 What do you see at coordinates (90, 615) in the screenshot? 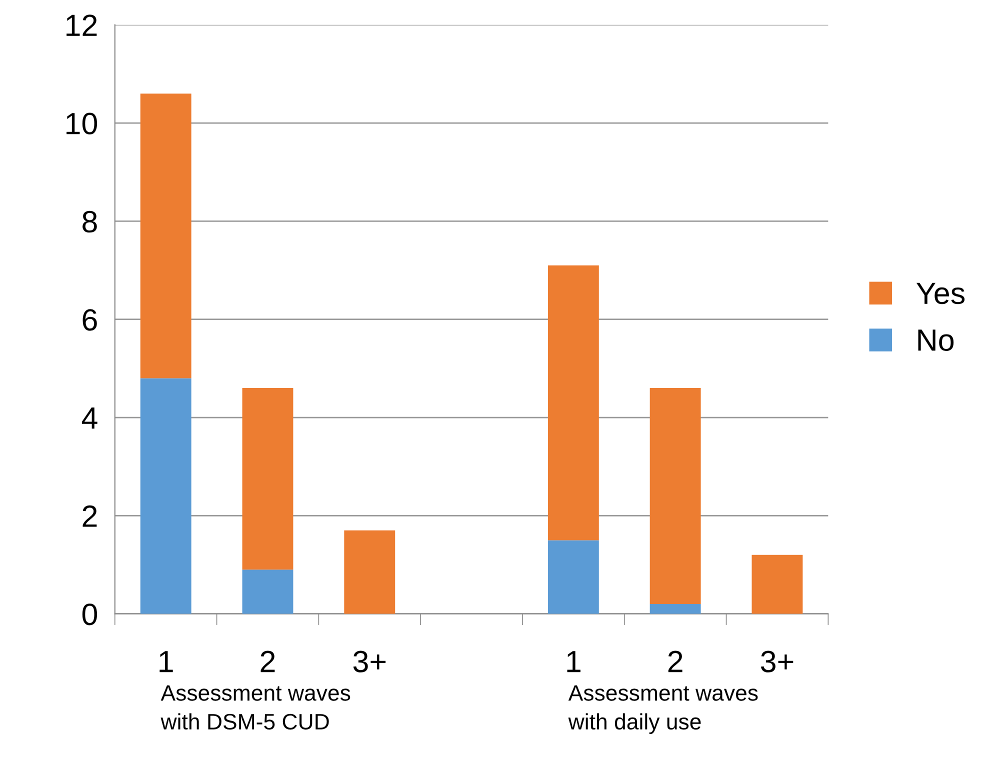
I see `y-tick-label: 0` at bounding box center [90, 615].